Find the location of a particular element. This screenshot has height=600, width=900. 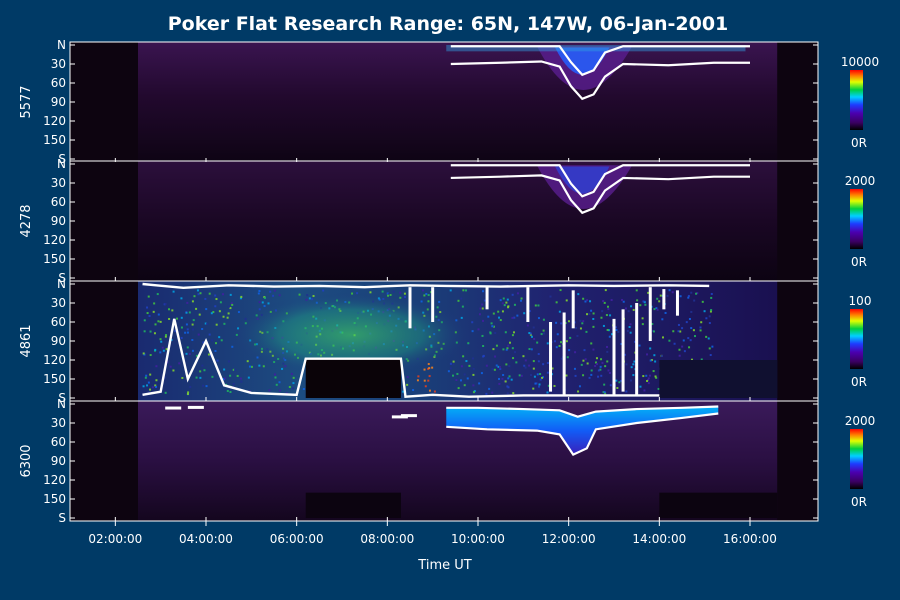

x-tick-label: 06:00:00 is located at coordinates (297, 539).